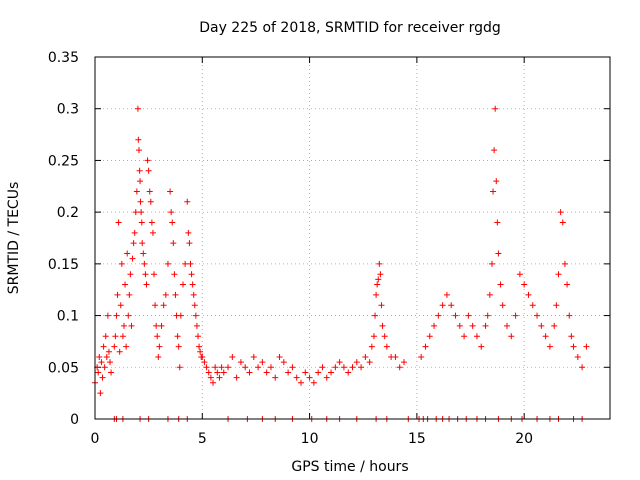  I want to click on y-tick-label: 0.25, so click(63, 161).